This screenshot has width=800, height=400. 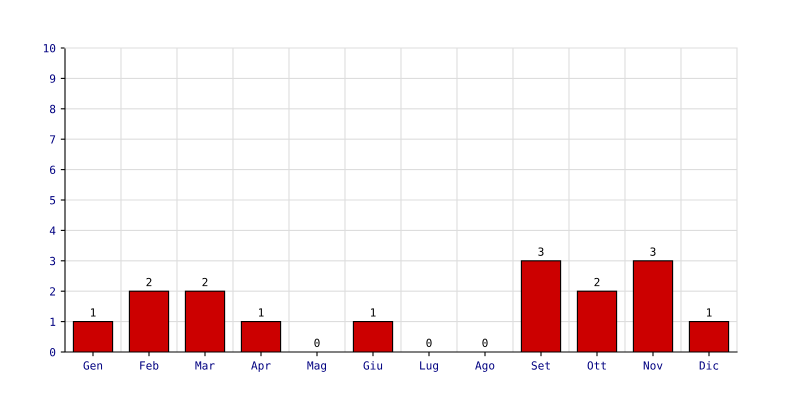 What do you see at coordinates (53, 200) in the screenshot?
I see `y-tick-label: 5` at bounding box center [53, 200].